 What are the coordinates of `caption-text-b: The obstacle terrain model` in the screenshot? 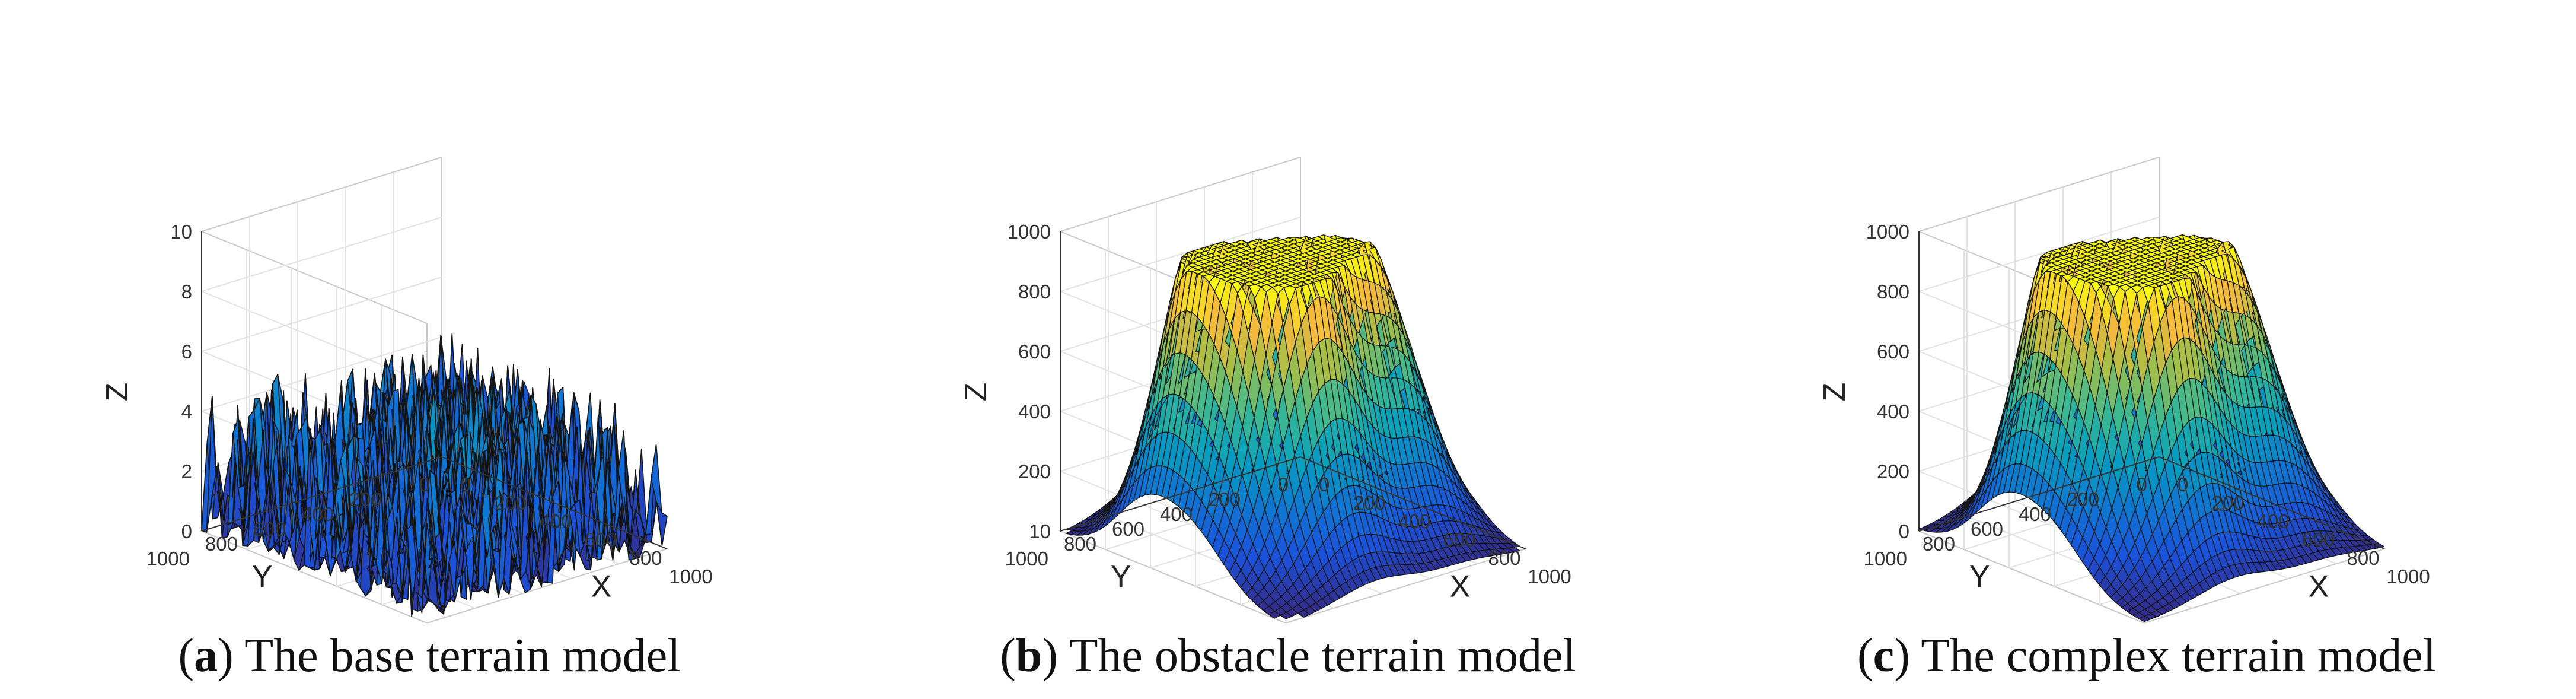 It's located at (1322, 656).